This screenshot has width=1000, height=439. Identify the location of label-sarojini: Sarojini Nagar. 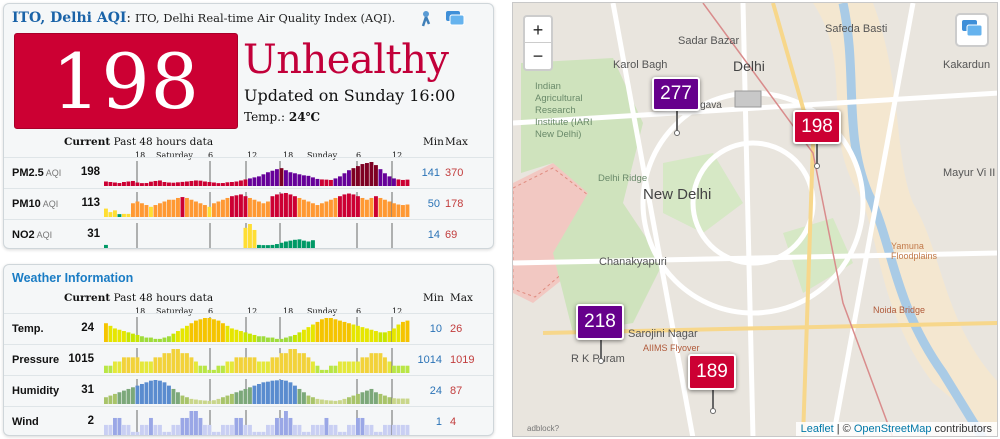
(663, 334).